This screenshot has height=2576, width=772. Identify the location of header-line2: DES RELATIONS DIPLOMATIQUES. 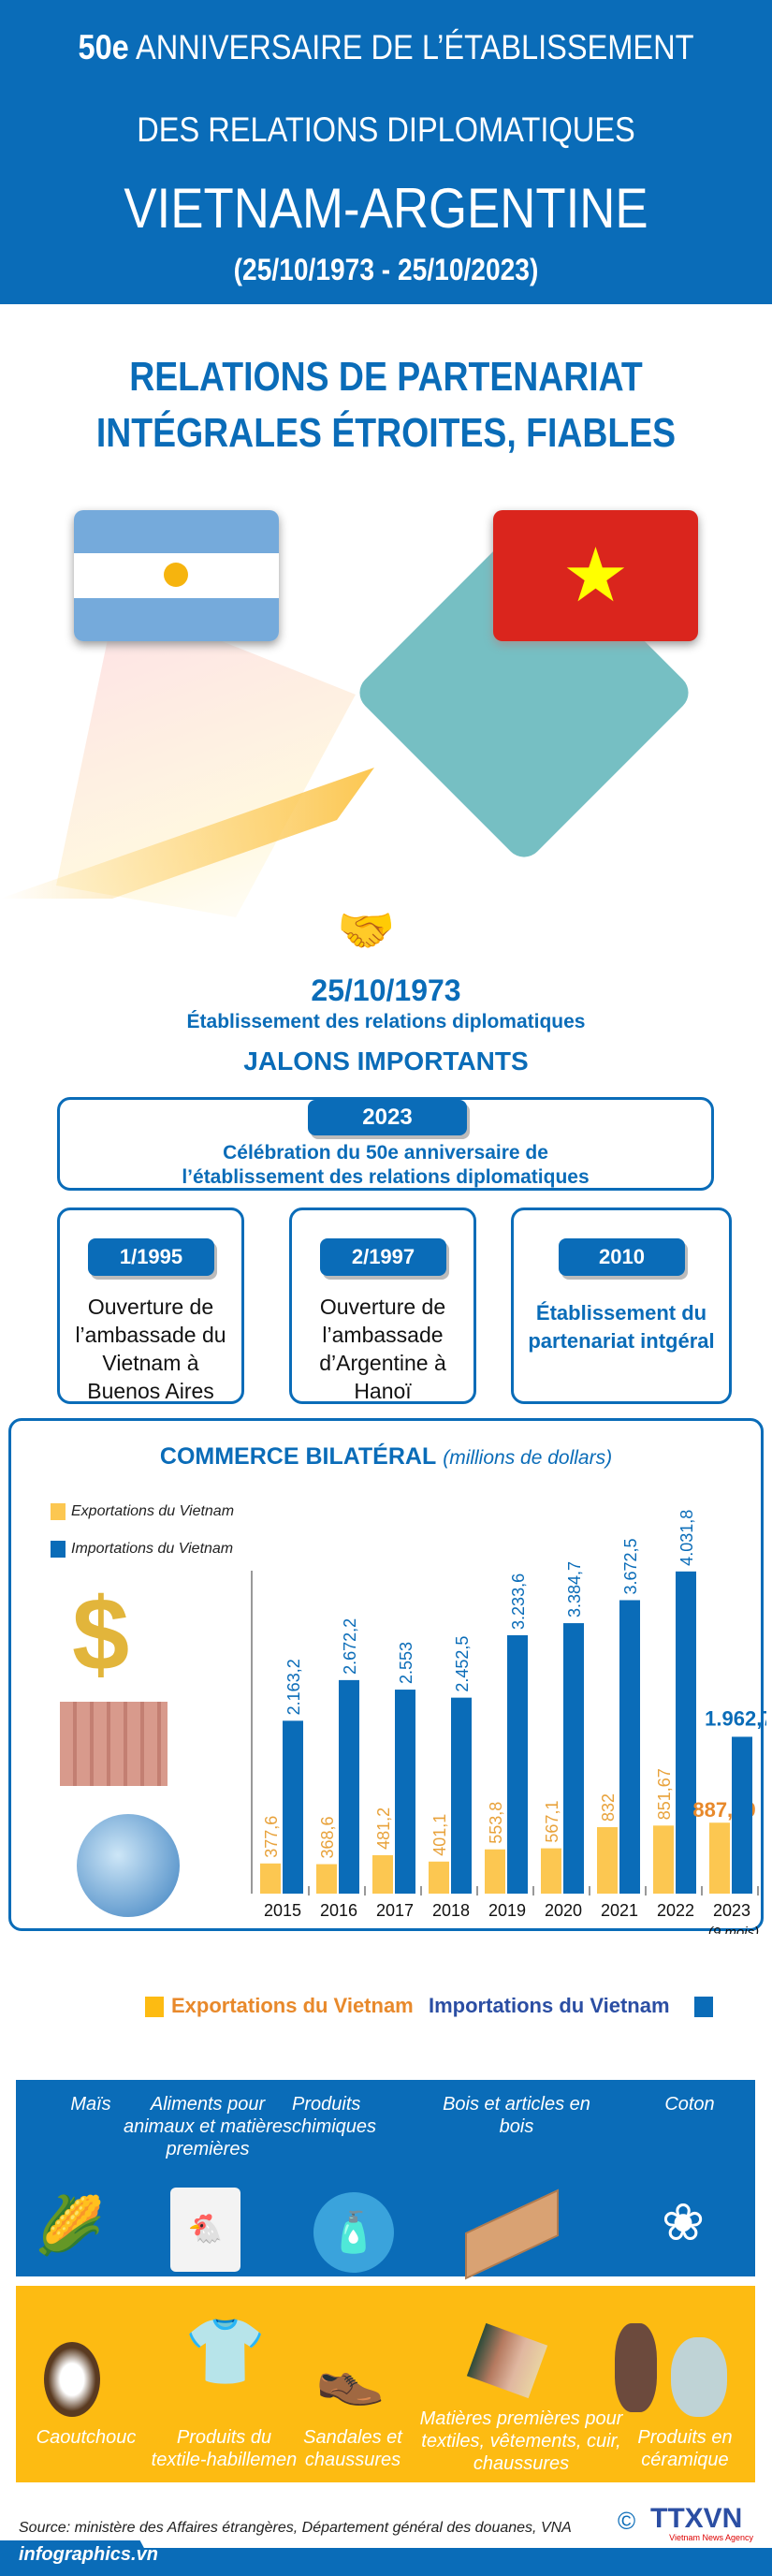
(386, 129).